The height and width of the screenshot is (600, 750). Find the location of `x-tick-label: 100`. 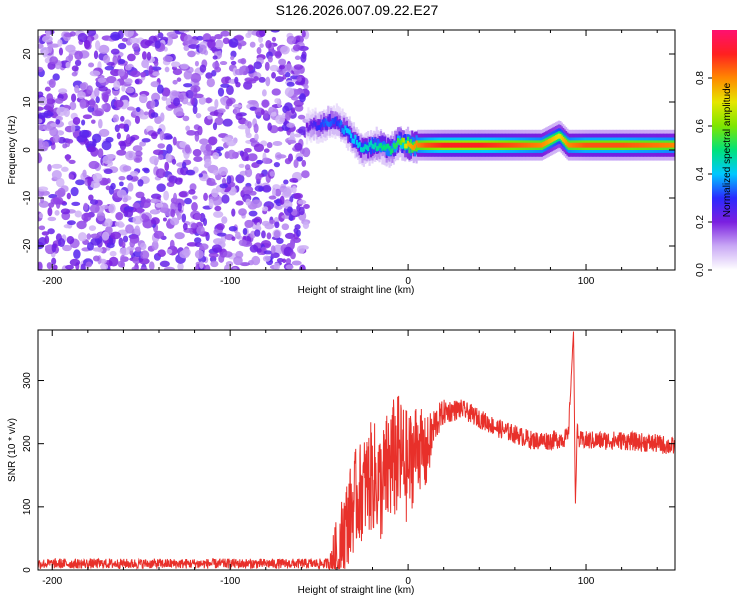

x-tick-label: 100 is located at coordinates (586, 581).